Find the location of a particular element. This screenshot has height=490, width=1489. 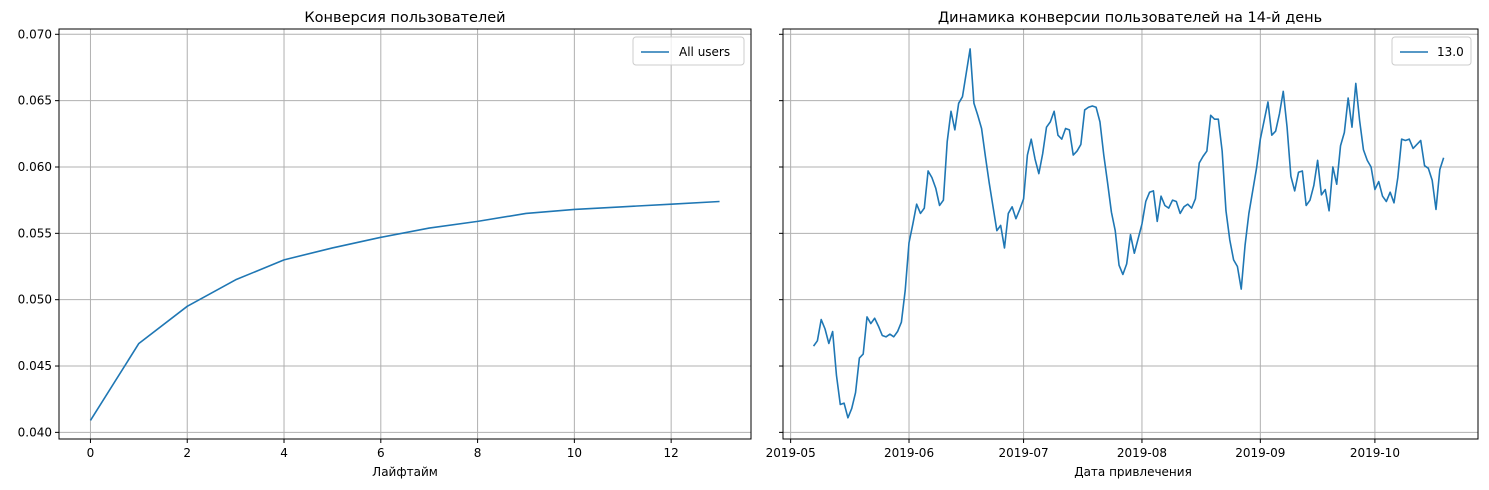

x-tick-label: 2019-05 is located at coordinates (791, 453).